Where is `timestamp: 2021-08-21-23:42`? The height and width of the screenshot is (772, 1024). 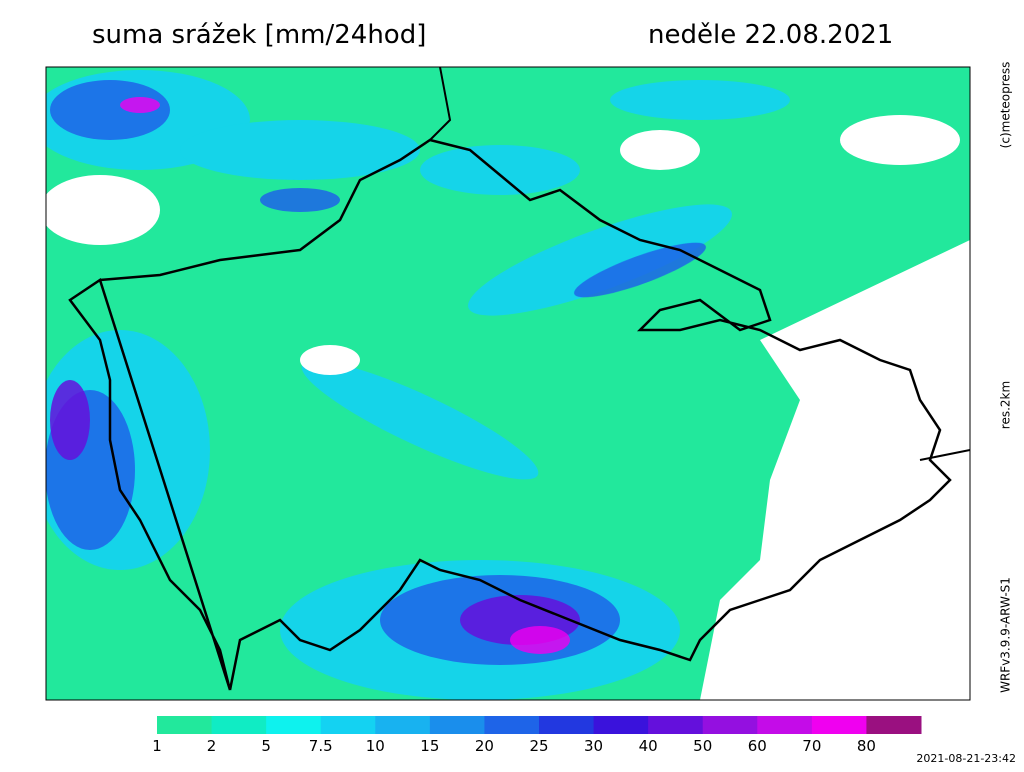 timestamp: 2021-08-21-23:42 is located at coordinates (966, 758).